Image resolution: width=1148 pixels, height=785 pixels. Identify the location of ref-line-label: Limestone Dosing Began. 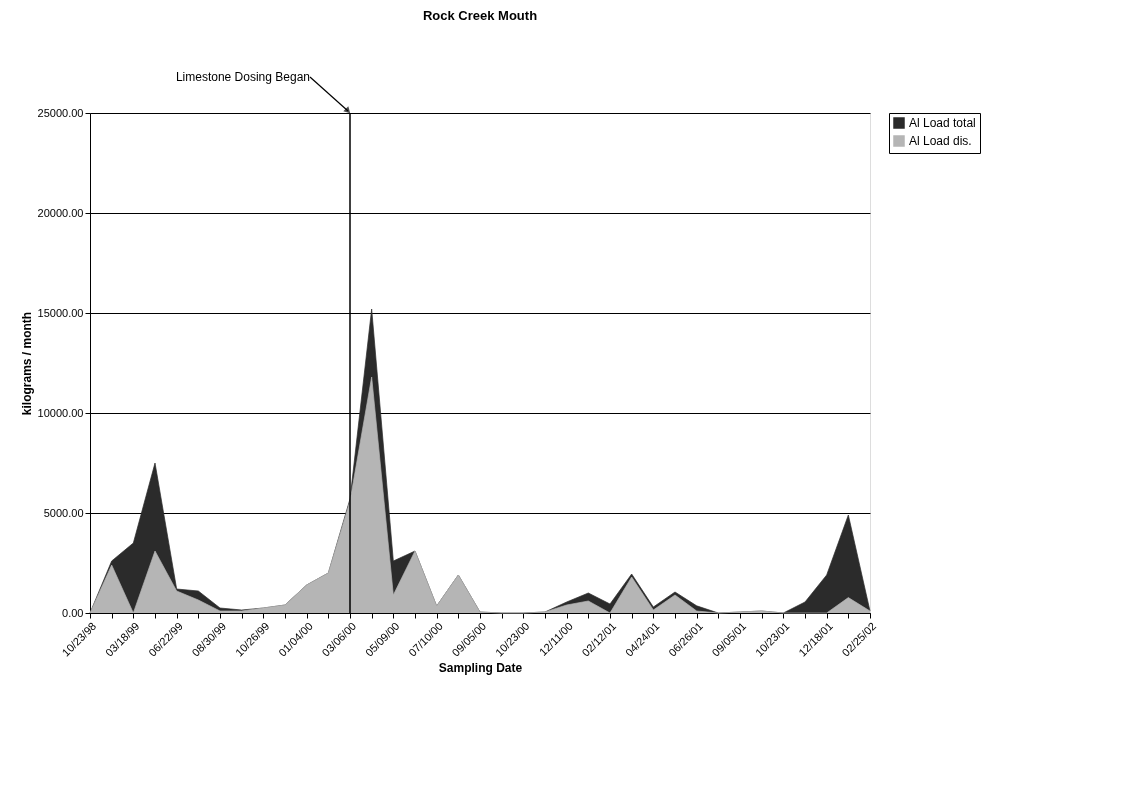
(242, 77).